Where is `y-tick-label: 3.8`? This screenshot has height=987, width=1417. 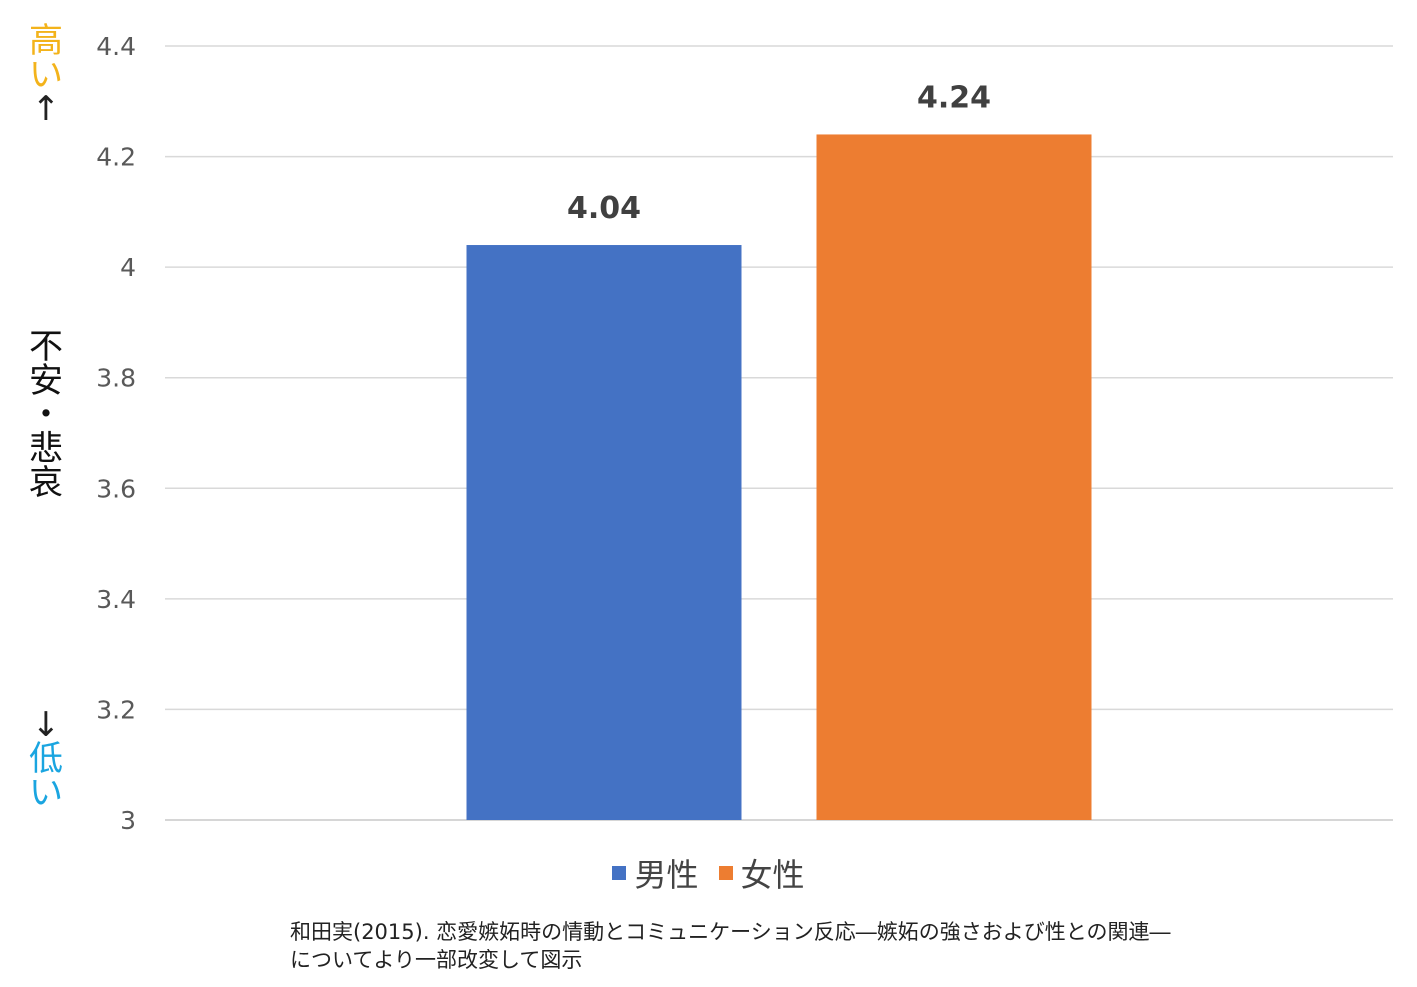
y-tick-label: 3.8 is located at coordinates (116, 378).